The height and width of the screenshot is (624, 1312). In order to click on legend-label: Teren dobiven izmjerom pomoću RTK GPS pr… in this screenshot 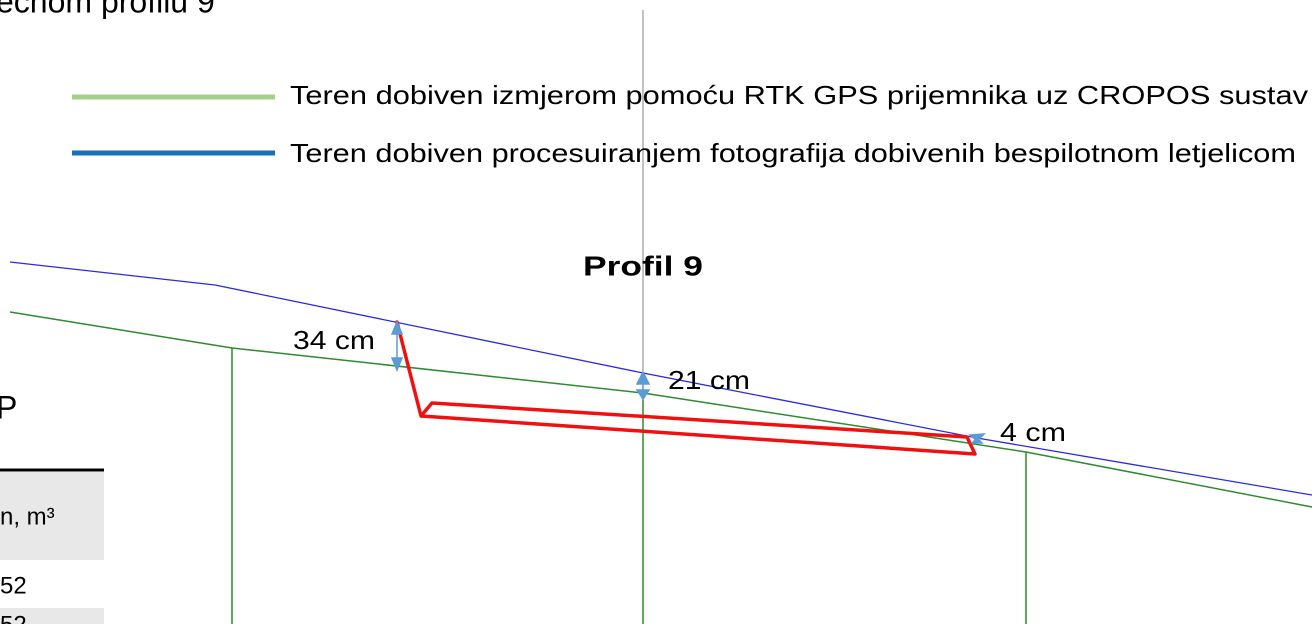, I will do `click(799, 95)`.